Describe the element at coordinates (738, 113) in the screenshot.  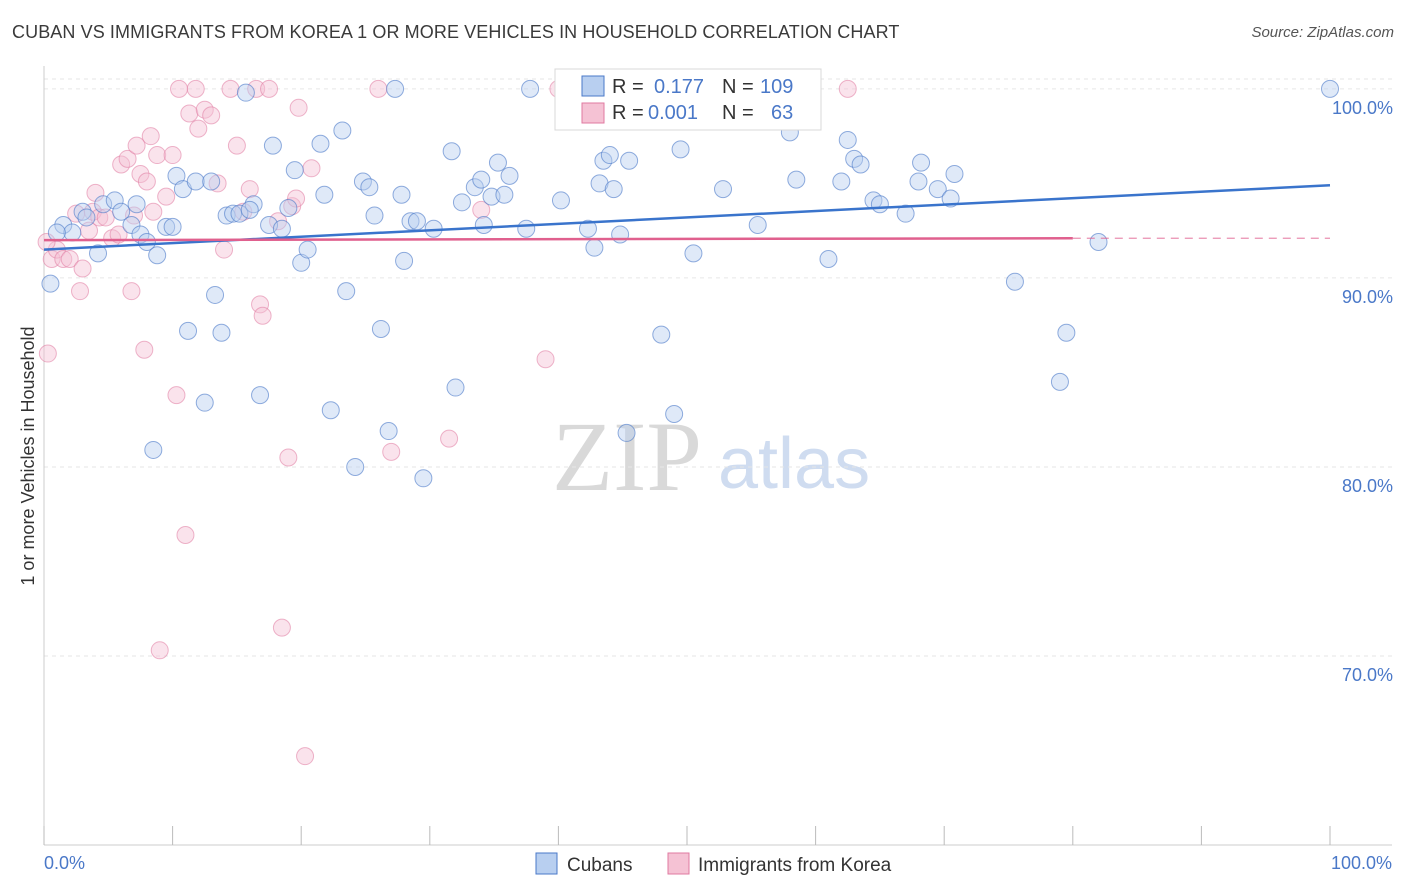
I see `legend-n-label-2: N =` at that location.